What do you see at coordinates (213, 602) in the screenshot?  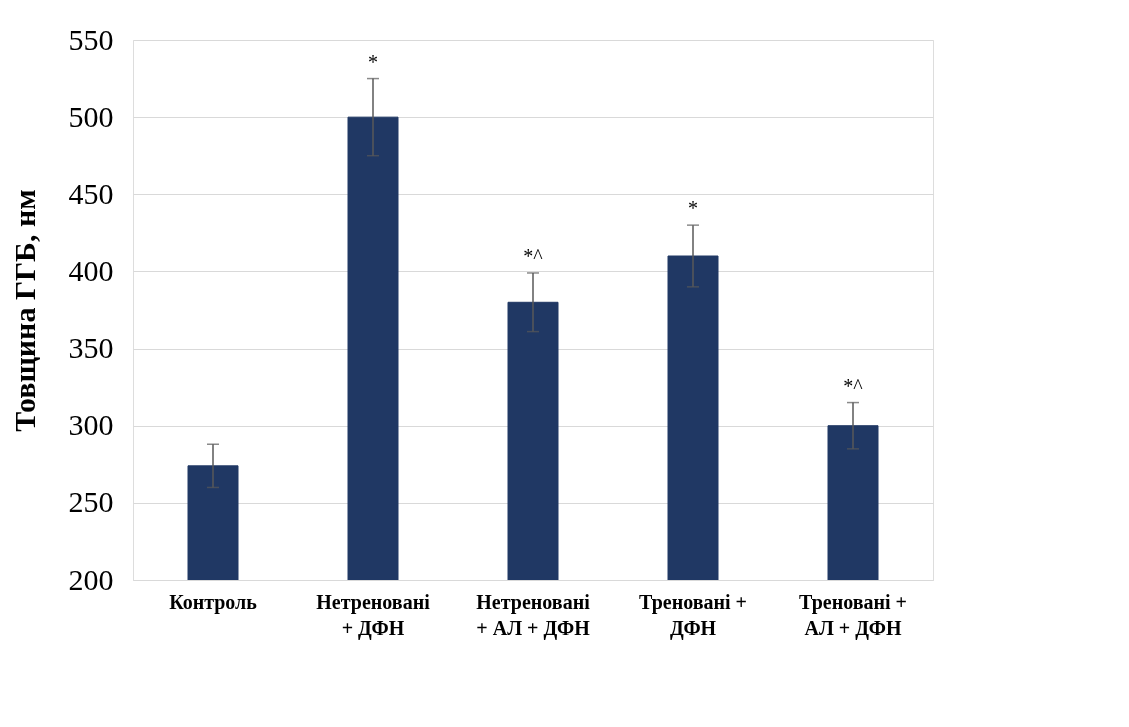 I see `x-tick-label: Контроль` at bounding box center [213, 602].